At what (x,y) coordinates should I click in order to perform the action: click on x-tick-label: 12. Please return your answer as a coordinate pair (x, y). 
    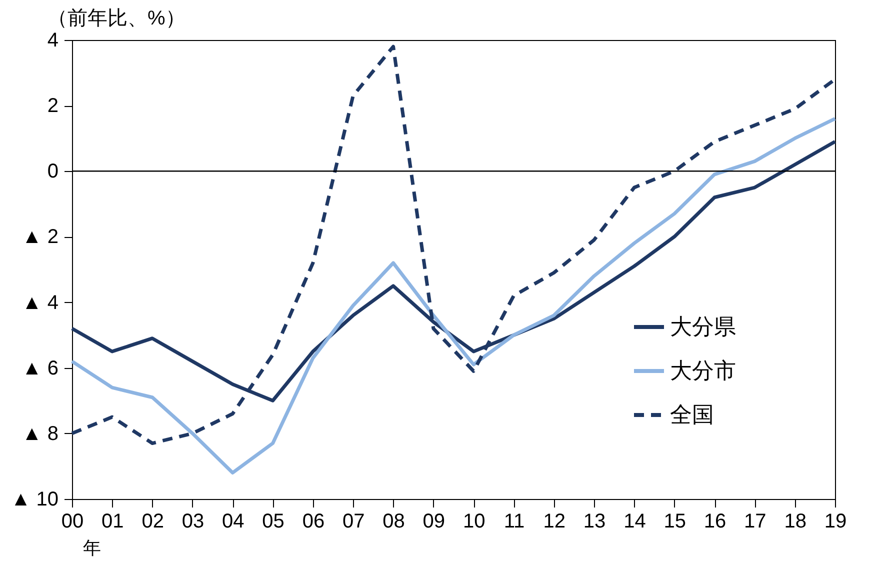
    Looking at the image, I should click on (554, 521).